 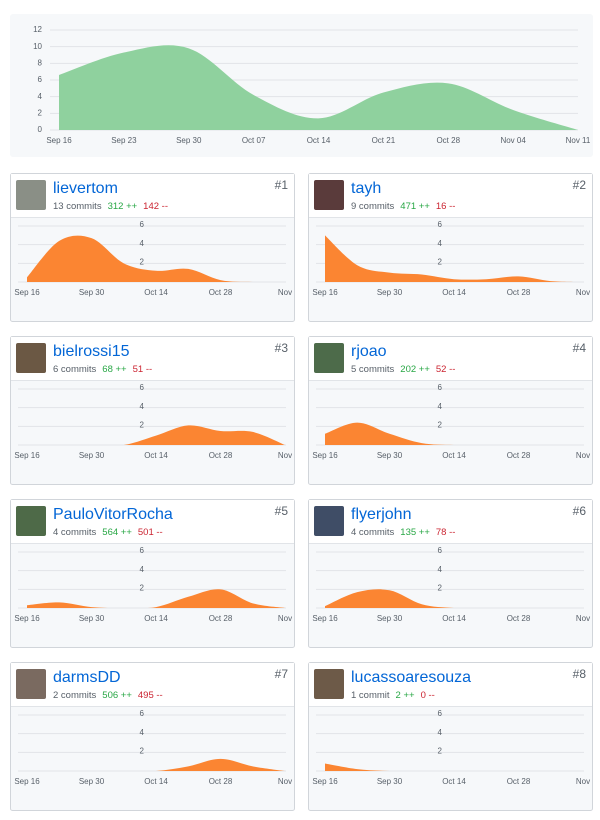 What do you see at coordinates (75, 695) in the screenshot?
I see `commit-count: 2 commits` at bounding box center [75, 695].